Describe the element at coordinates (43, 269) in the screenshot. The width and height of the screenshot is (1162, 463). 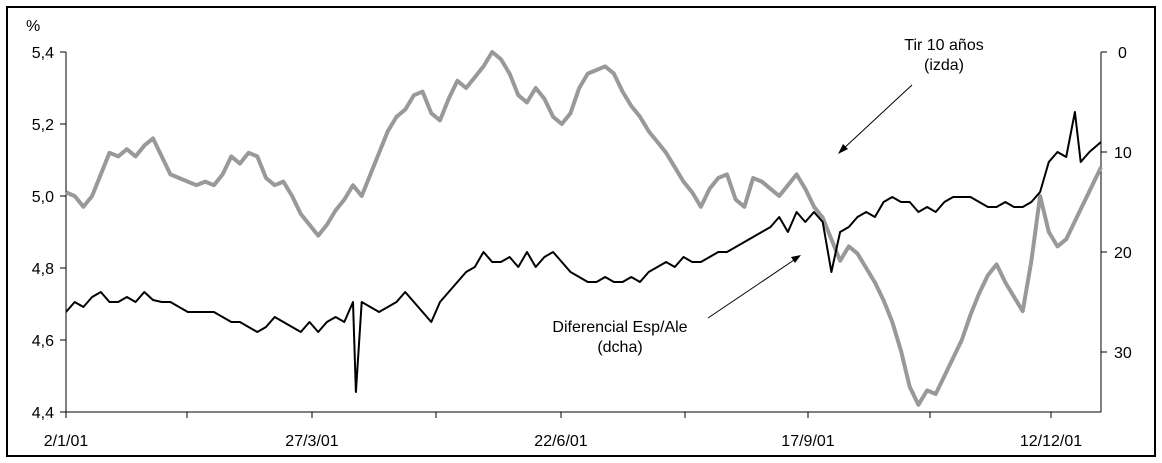
I see `y-left-tick-label: 4,8` at that location.